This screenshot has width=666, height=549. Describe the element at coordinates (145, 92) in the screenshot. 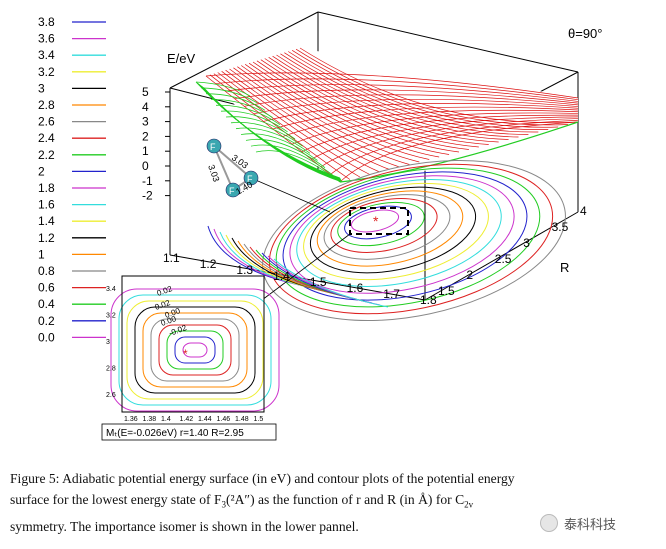

I see `z-tick-label: 5` at that location.